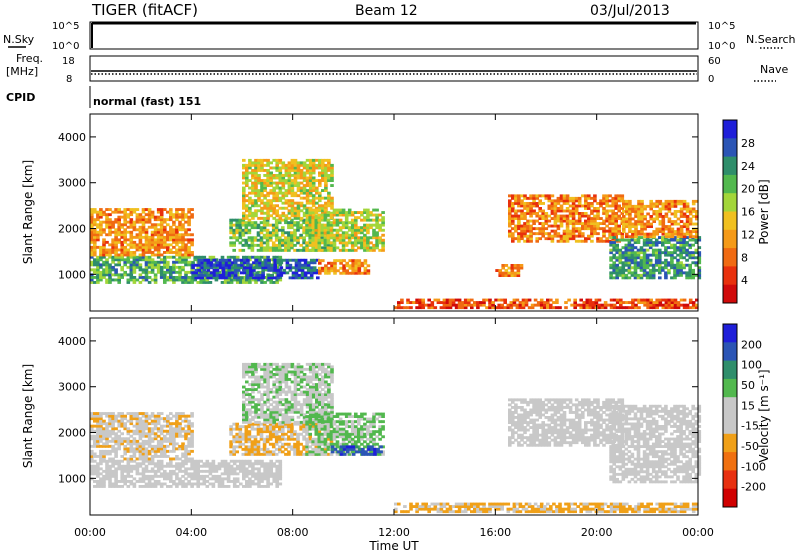  Describe the element at coordinates (721, 46) in the screenshot. I see `nsky-tick-bottom-right: 10^0` at that location.